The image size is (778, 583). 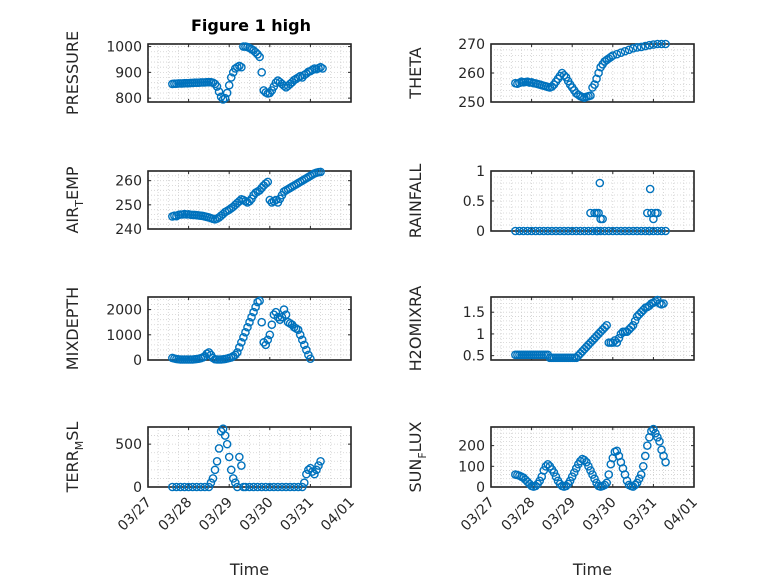 What do you see at coordinates (471, 103) in the screenshot?
I see `y-tick-label: 250` at bounding box center [471, 103].